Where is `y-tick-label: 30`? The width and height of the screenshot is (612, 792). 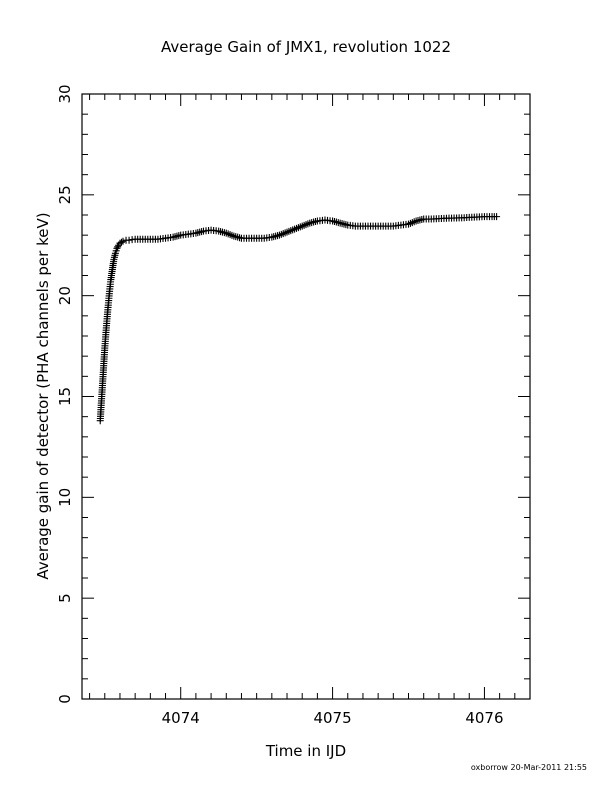
y-tick-label: 30 is located at coordinates (65, 93).